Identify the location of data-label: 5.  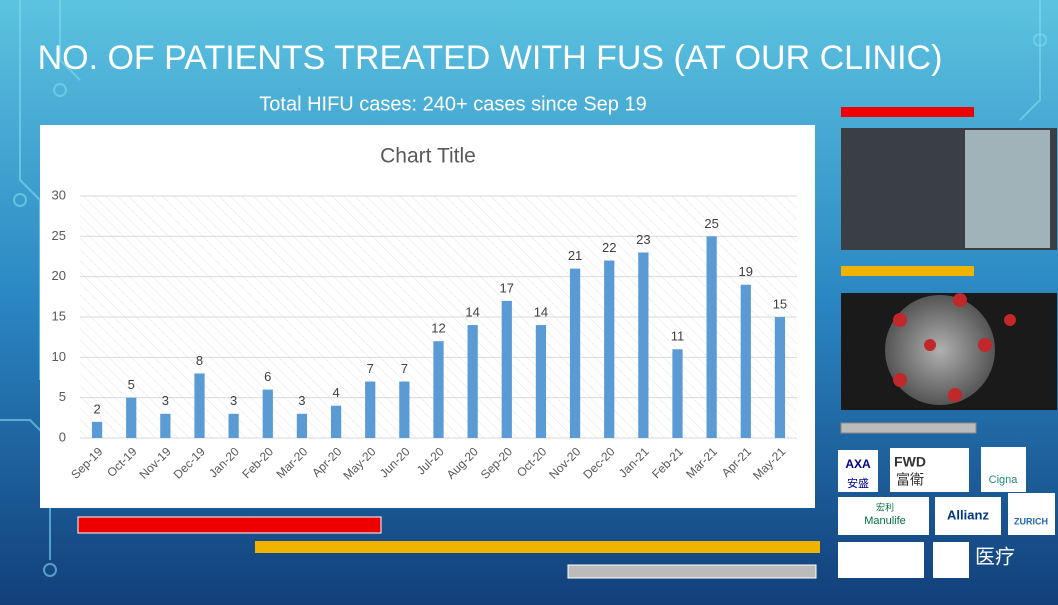
(131, 384).